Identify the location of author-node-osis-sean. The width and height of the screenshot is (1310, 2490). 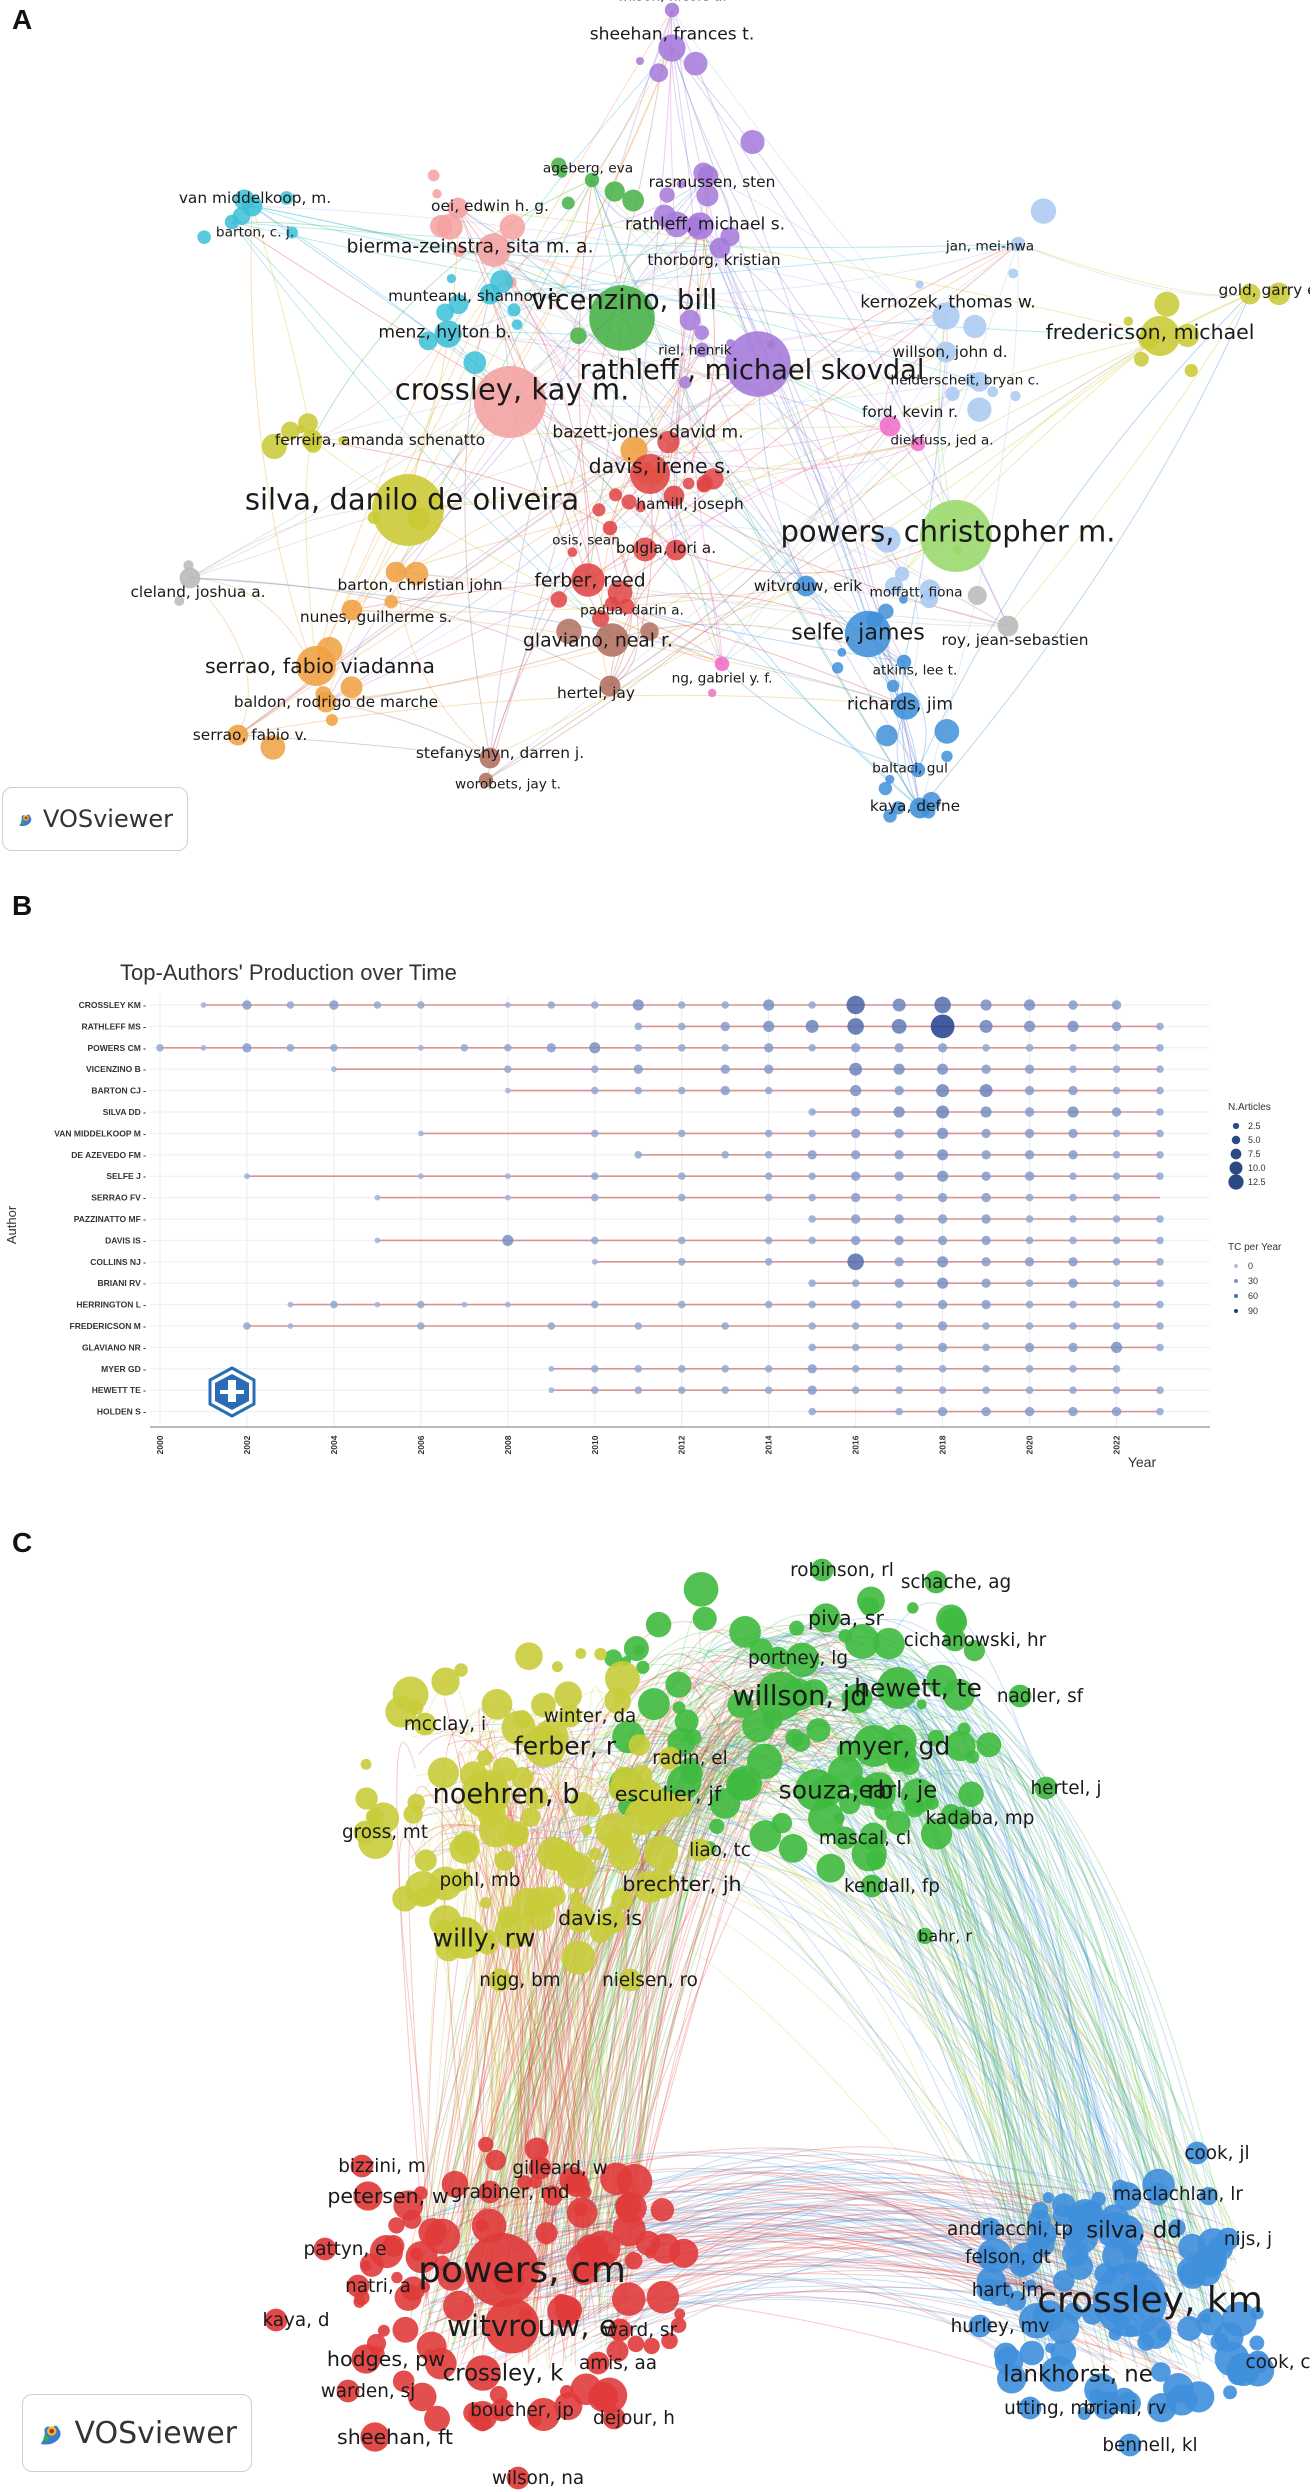
(610, 528).